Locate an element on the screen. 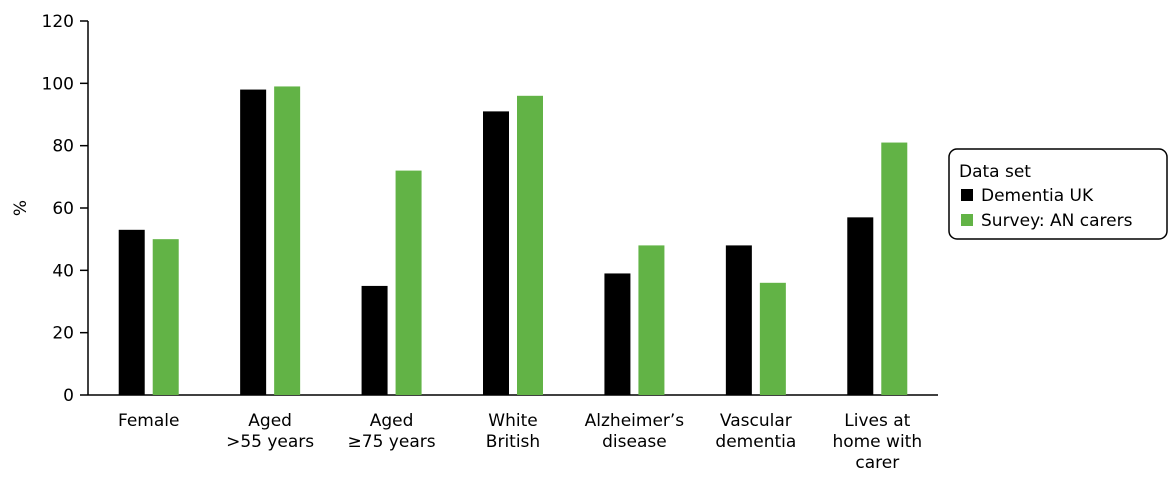 This screenshot has height=479, width=1170. y-tick-label-20: 20 is located at coordinates (63, 334).